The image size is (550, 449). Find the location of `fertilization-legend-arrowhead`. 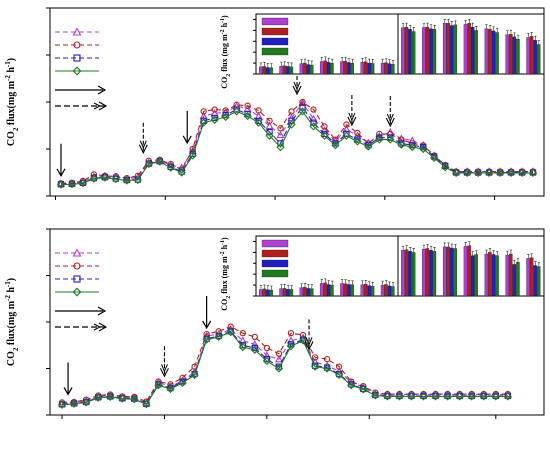

fertilization-legend-arrowhead is located at coordinates (102, 90).